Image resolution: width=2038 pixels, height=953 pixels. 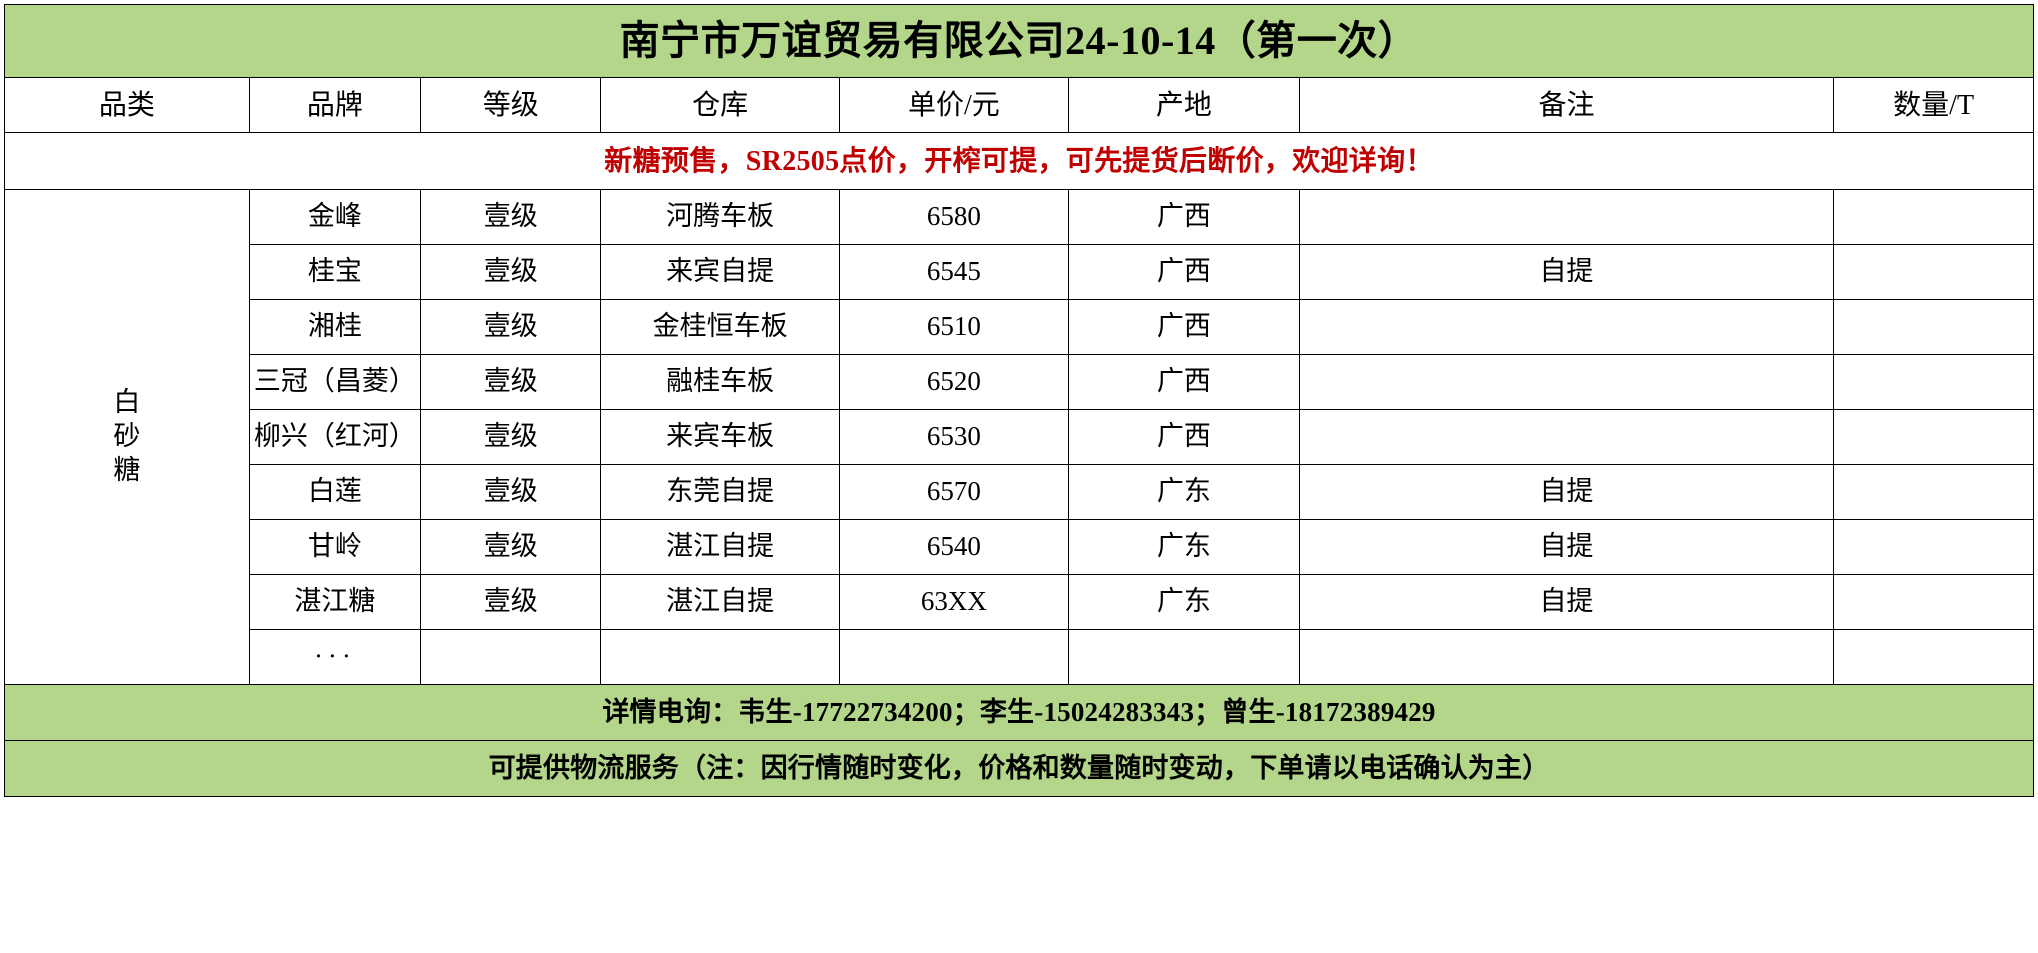 I want to click on cell-brand: ···, so click(x=335, y=657).